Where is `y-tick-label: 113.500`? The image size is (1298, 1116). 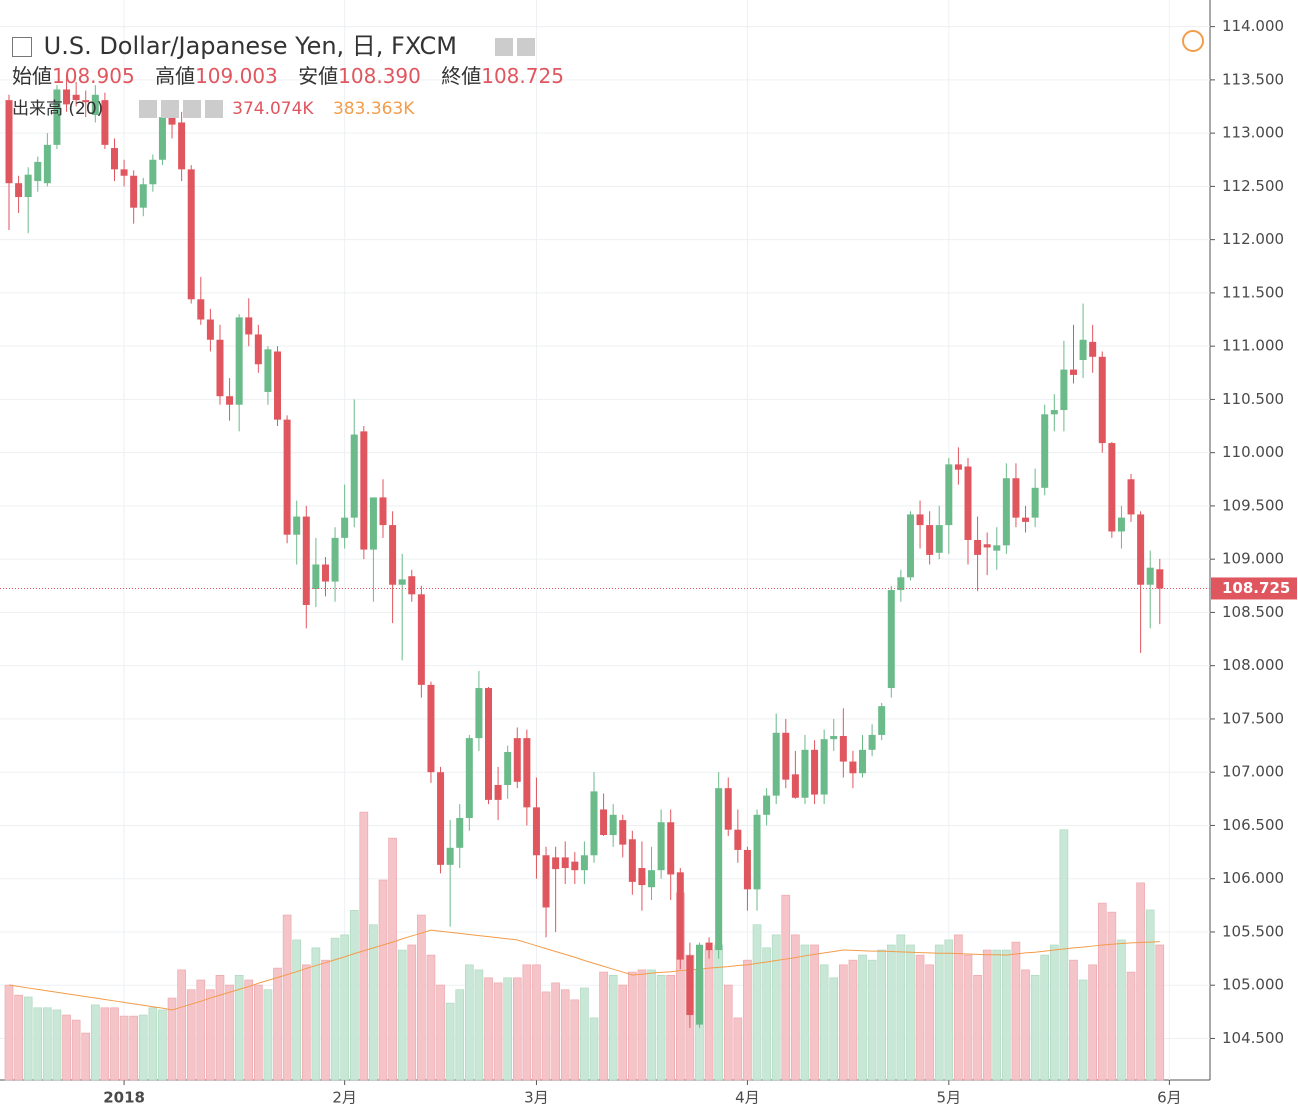
y-tick-label: 113.500 is located at coordinates (1253, 79).